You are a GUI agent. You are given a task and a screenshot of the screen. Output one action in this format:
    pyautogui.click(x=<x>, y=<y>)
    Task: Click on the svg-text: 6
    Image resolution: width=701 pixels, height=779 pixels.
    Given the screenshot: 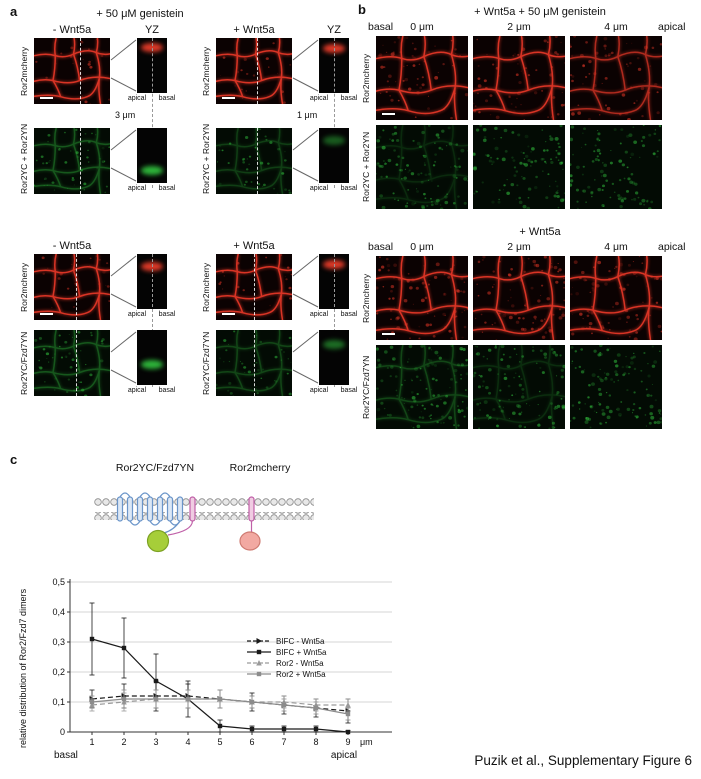 What is the action you would take?
    pyautogui.click(x=251, y=742)
    